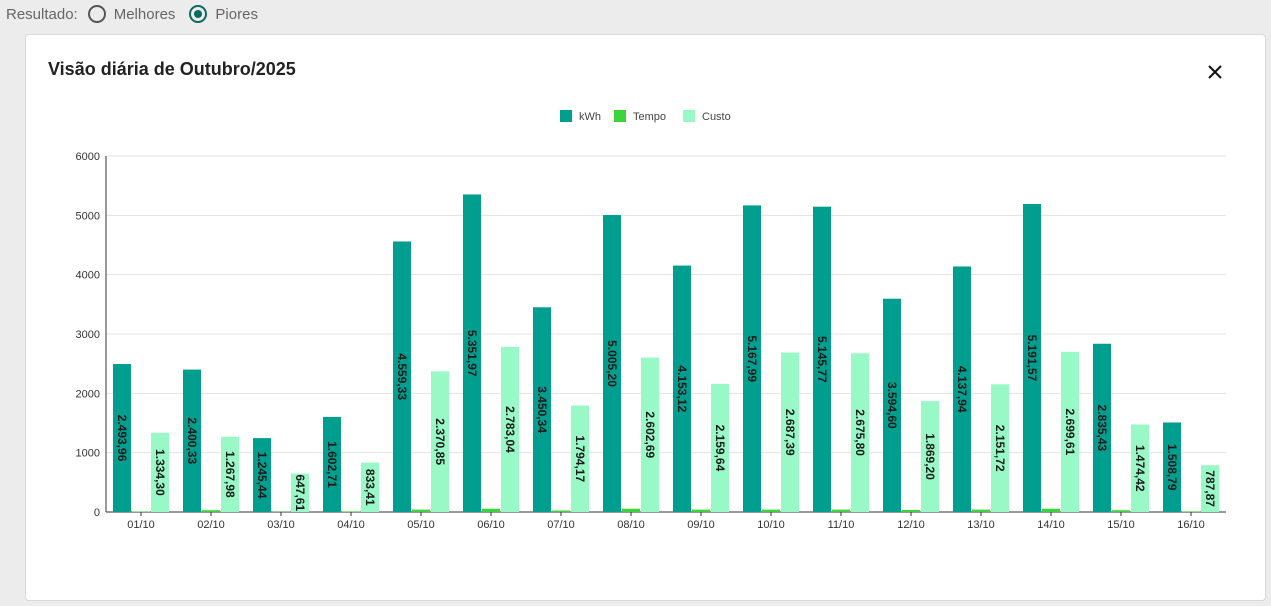  I want to click on data-label: 2.699,61, so click(1070, 432).